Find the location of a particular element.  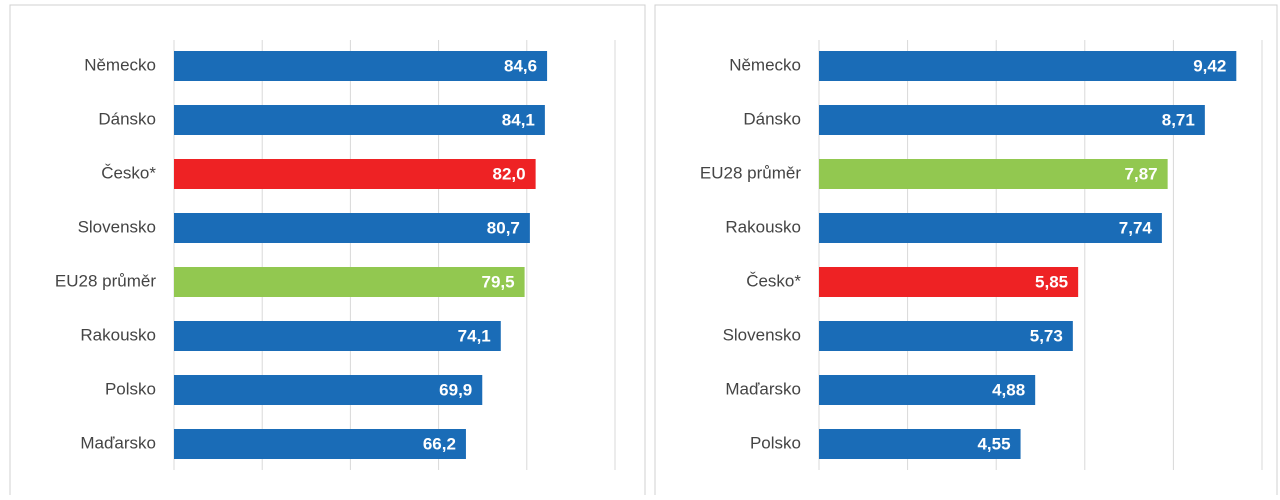

value-label: 79,5 is located at coordinates (498, 281).